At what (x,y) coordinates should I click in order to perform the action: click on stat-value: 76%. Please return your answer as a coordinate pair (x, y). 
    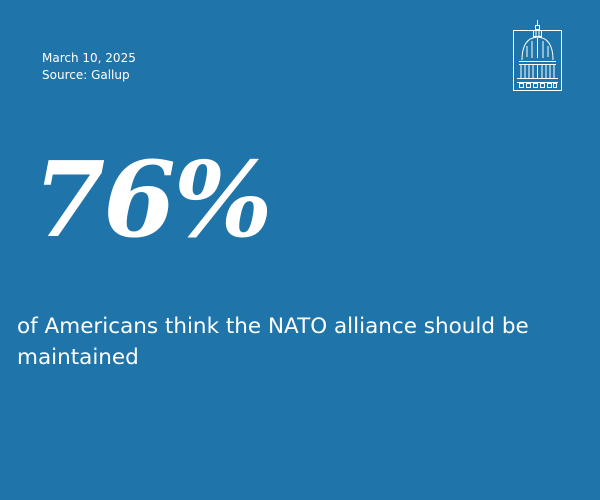
    Looking at the image, I should click on (153, 199).